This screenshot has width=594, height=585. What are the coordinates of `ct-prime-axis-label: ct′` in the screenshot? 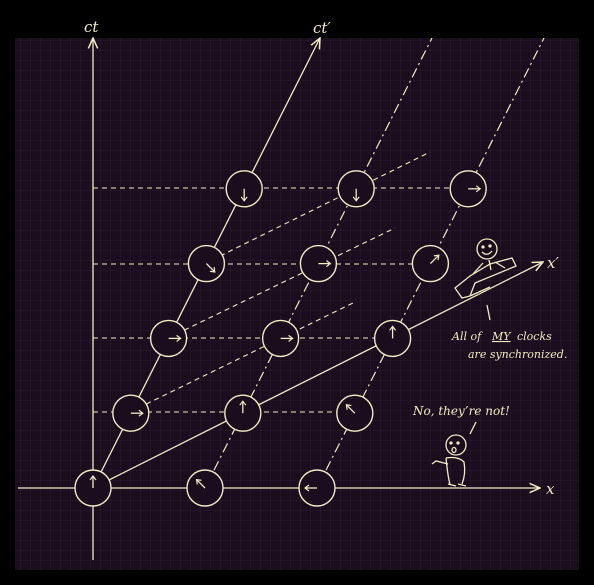 It's located at (322, 28).